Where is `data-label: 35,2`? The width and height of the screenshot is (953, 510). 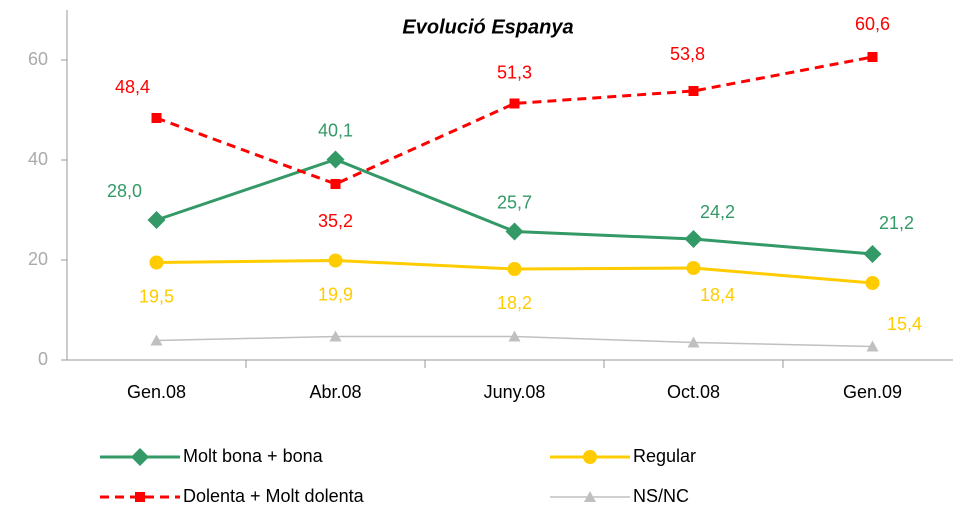 data-label: 35,2 is located at coordinates (335, 221).